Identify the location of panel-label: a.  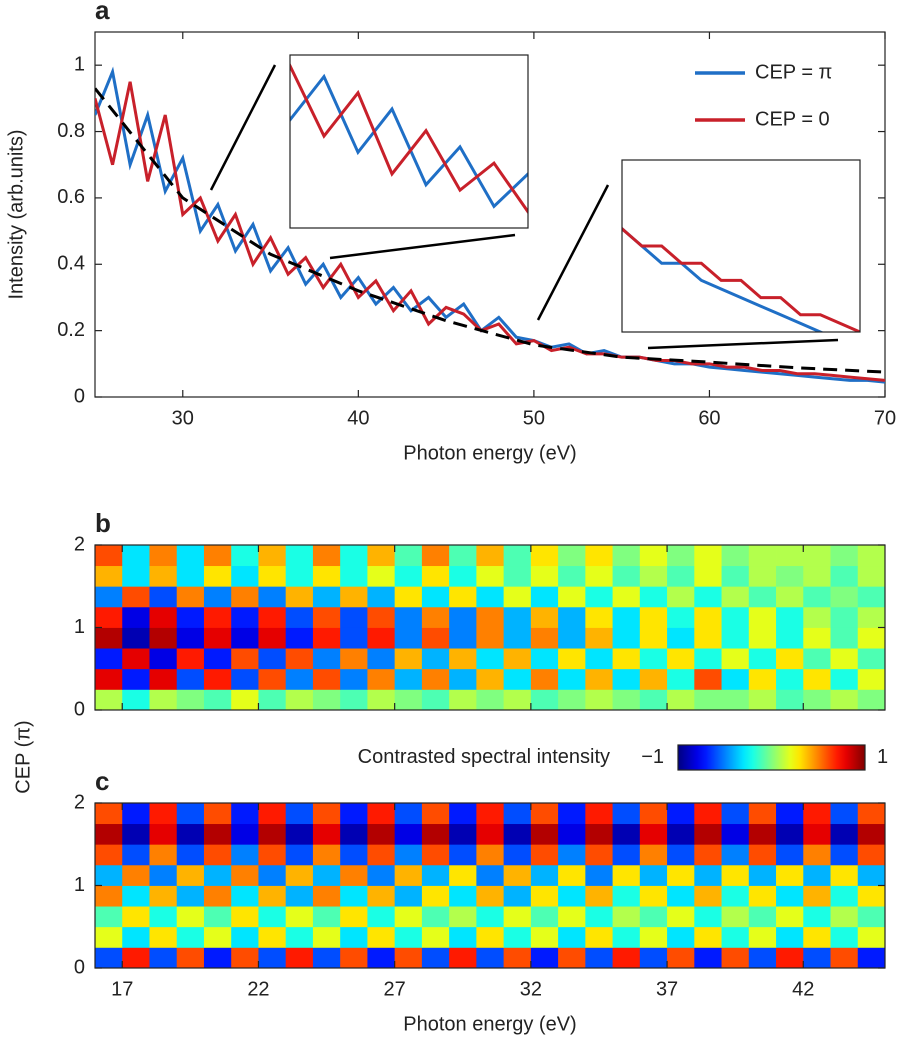
(102, 12).